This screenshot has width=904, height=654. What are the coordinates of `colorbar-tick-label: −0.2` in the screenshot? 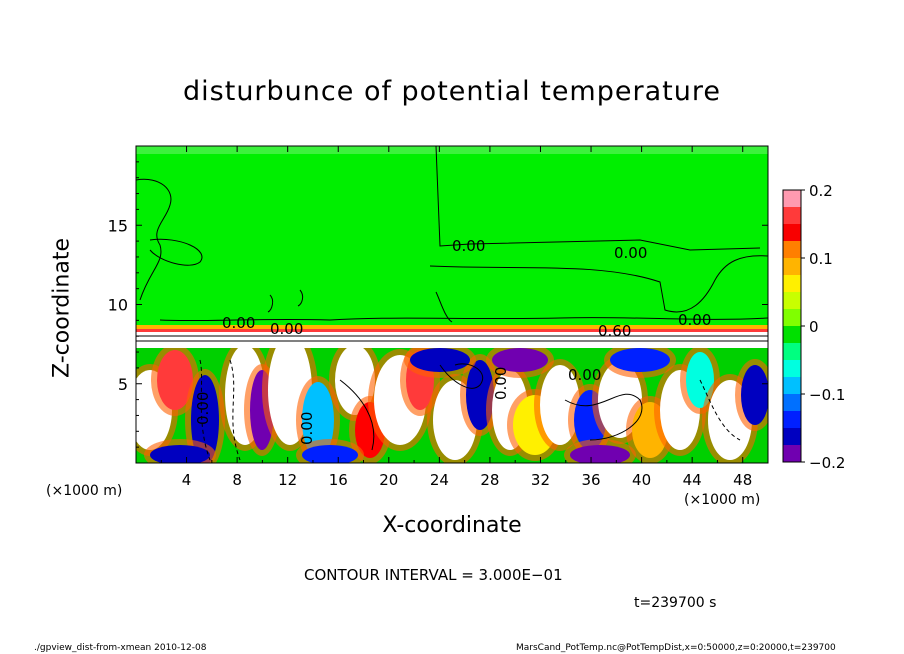 It's located at (827, 463).